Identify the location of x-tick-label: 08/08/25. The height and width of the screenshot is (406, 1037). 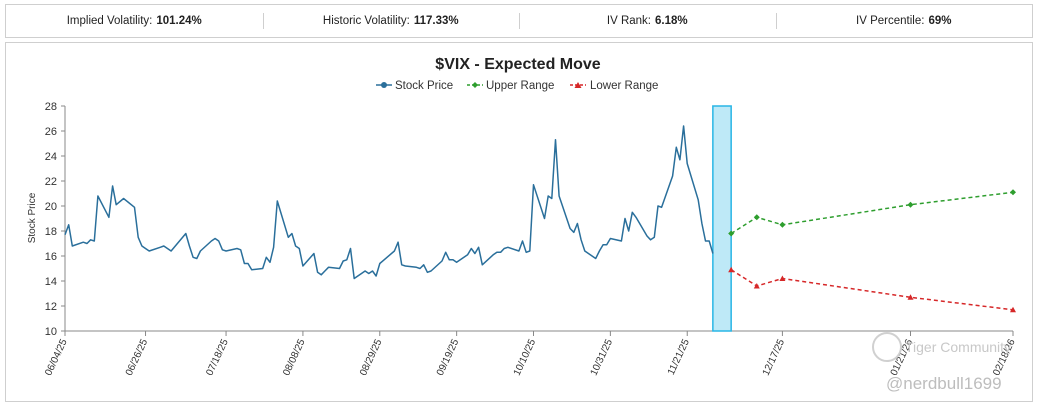
(294, 357).